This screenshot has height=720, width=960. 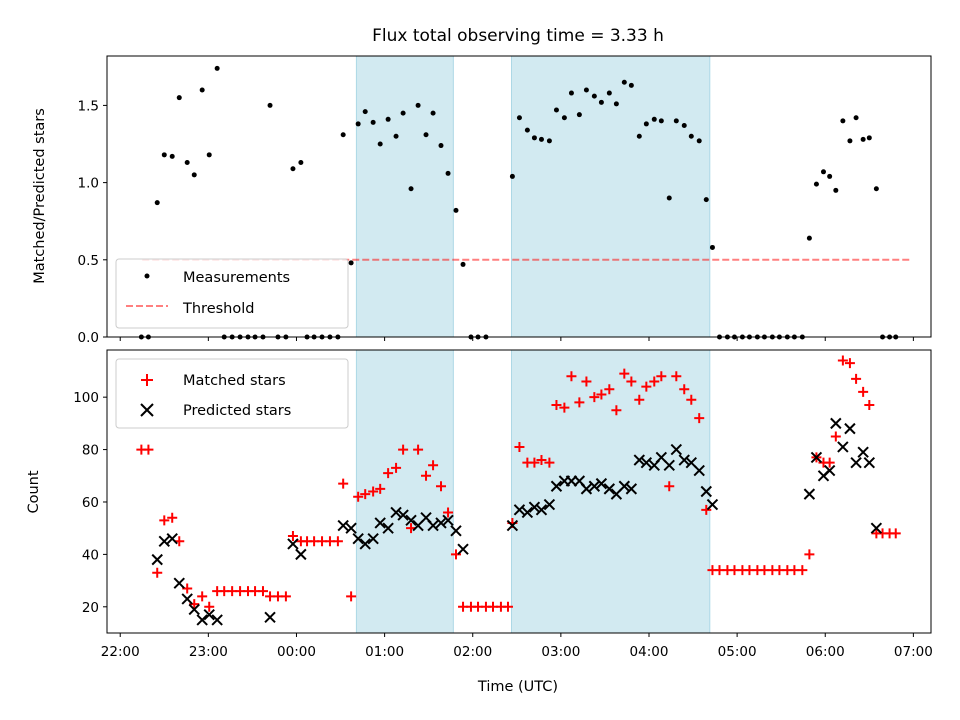 What do you see at coordinates (296, 652) in the screenshot?
I see `x-tick-label: 00:00` at bounding box center [296, 652].